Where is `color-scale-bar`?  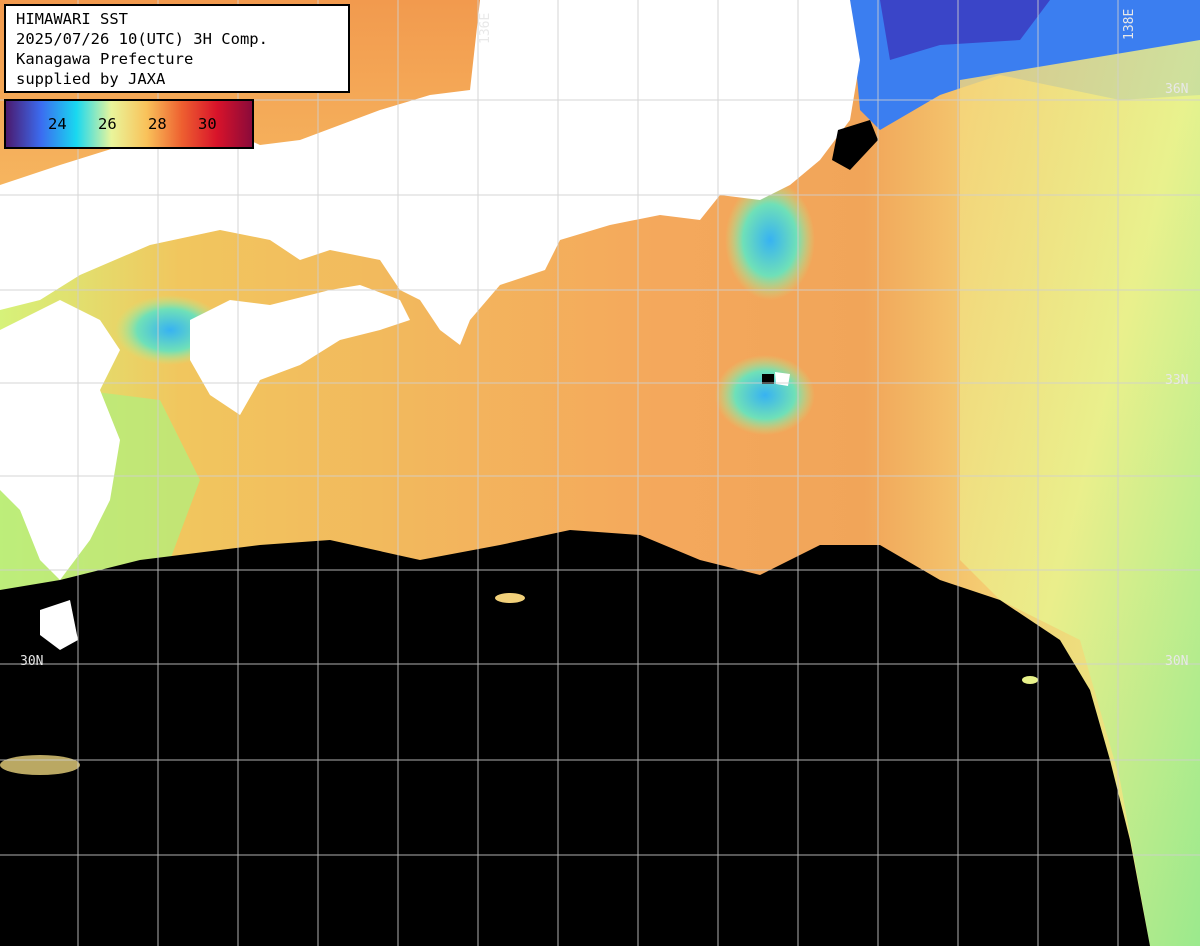
color-scale-bar is located at coordinates (129, 124).